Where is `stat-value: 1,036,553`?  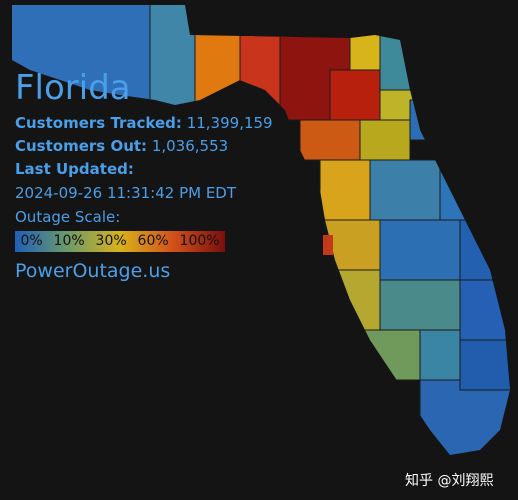
stat-value: 1,036,553 is located at coordinates (190, 146).